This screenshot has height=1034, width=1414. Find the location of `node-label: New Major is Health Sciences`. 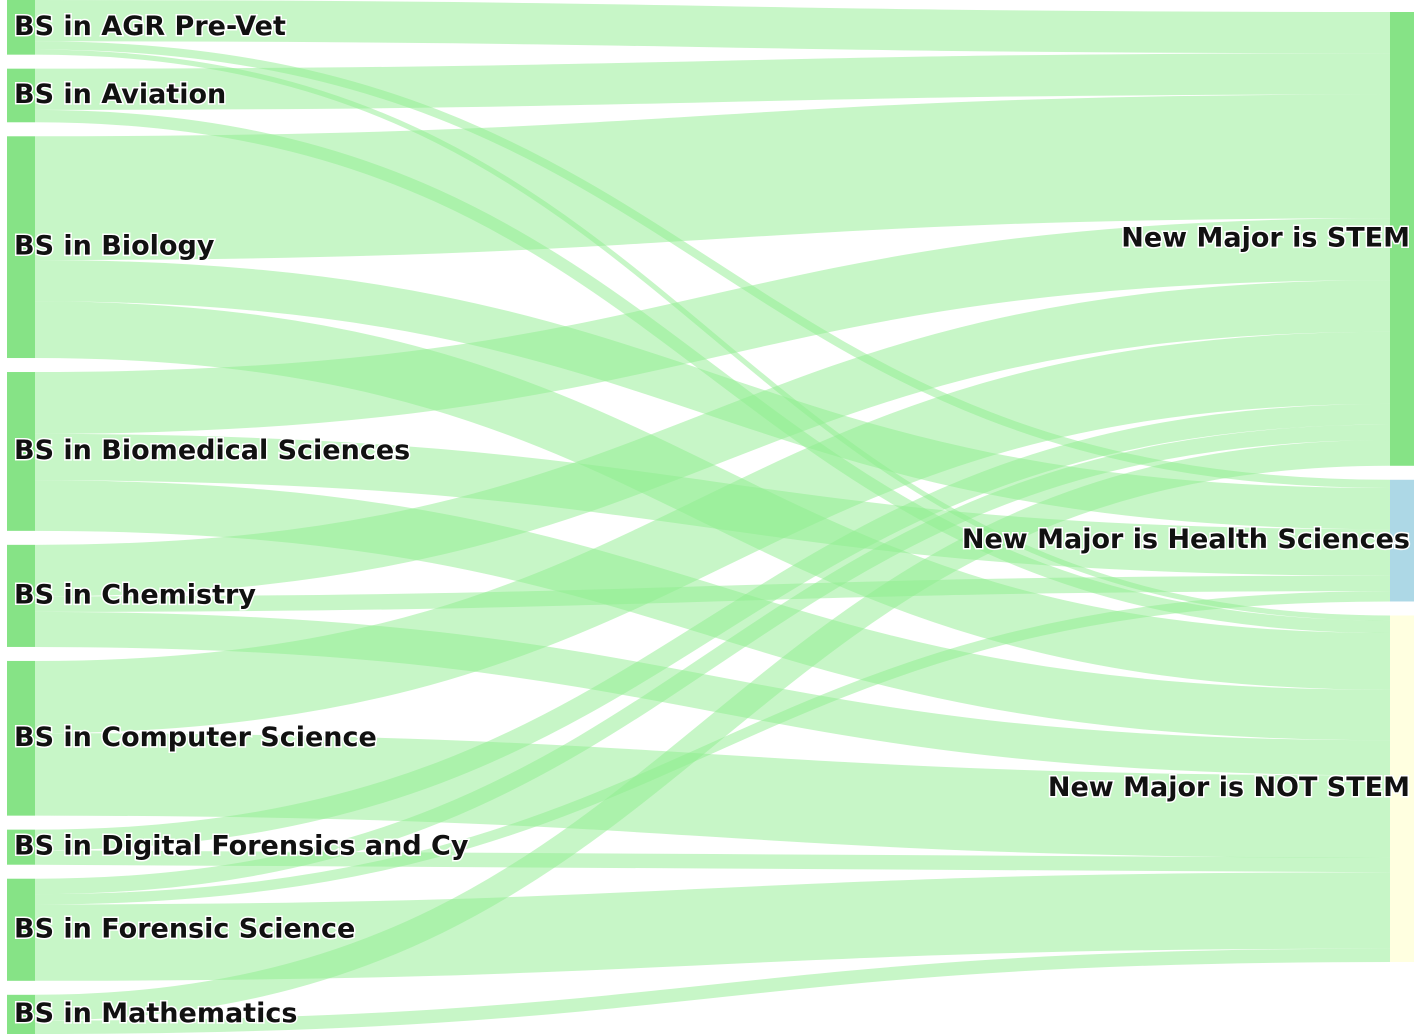

node-label: New Major is Health Sciences is located at coordinates (1186, 539).